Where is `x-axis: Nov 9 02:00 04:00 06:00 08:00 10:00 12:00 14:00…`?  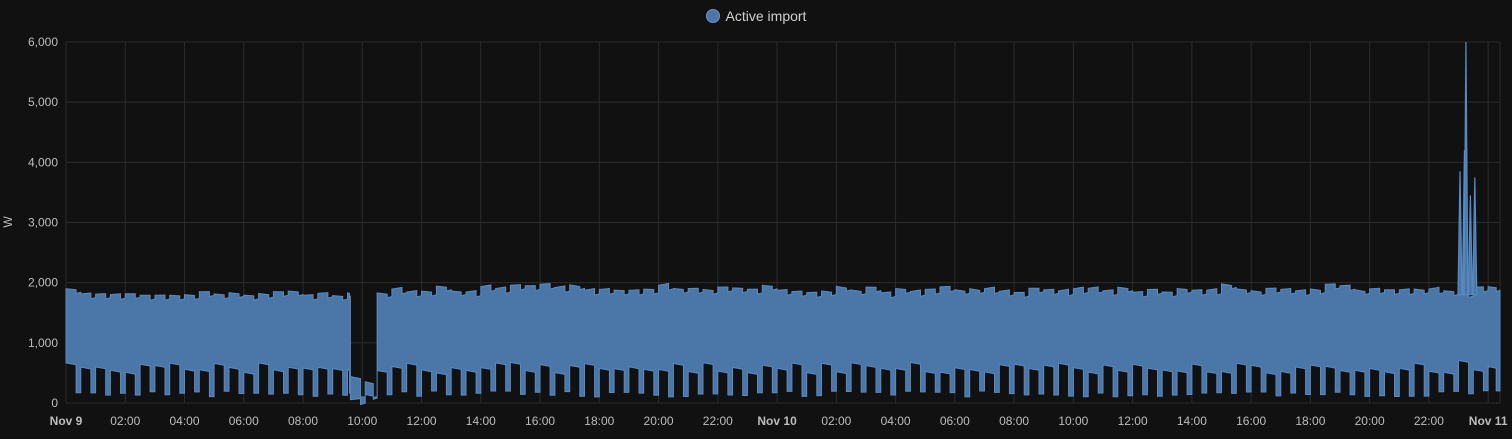 x-axis: Nov 9 02:00 04:00 06:00 08:00 10:00 12:00 14:00… is located at coordinates (779, 421).